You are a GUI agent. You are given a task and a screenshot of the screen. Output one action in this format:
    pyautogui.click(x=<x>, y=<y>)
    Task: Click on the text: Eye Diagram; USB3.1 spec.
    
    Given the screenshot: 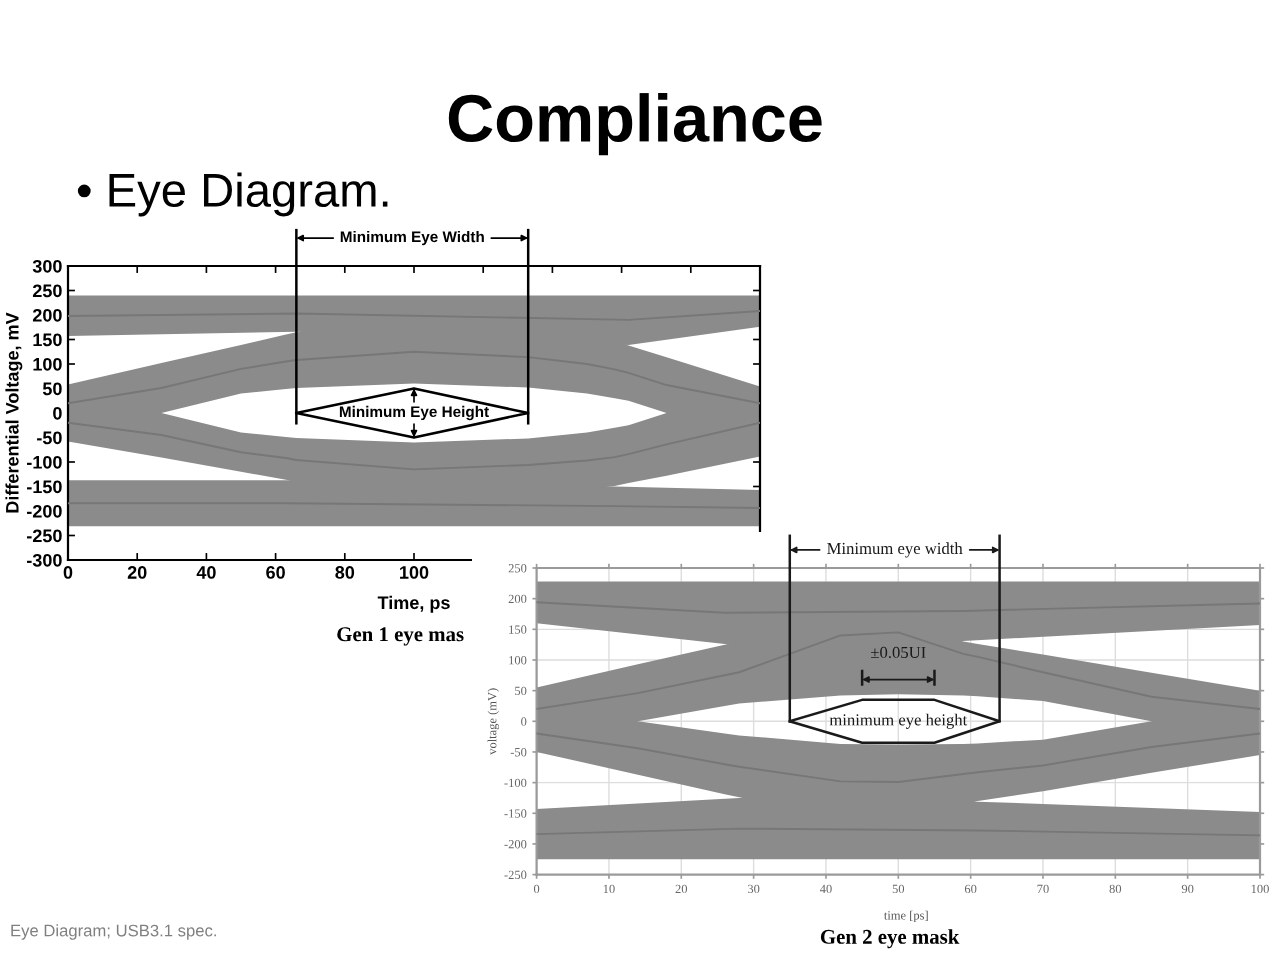 What is the action you would take?
    pyautogui.click(x=113, y=932)
    